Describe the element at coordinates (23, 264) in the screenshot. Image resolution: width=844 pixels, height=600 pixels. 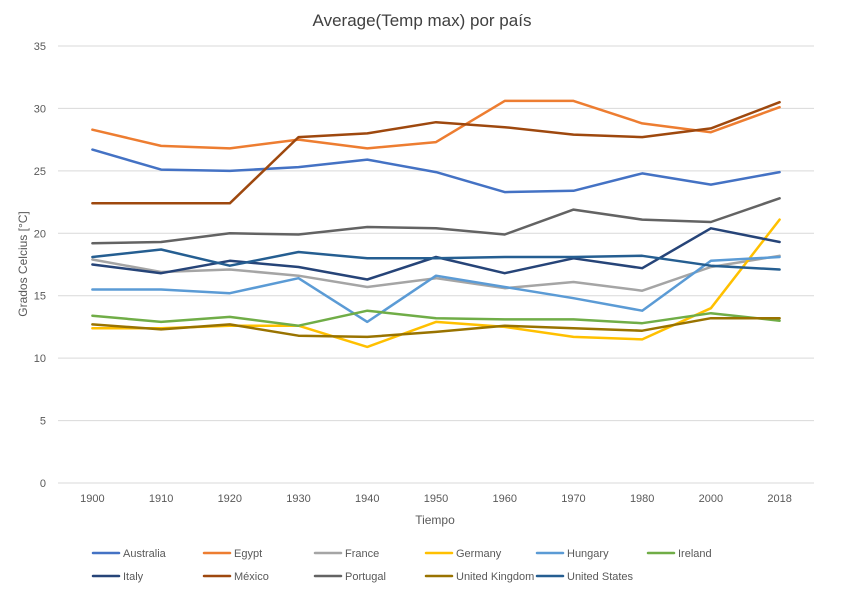
I see `y-axis-title: Grados Celcius [°C]` at that location.